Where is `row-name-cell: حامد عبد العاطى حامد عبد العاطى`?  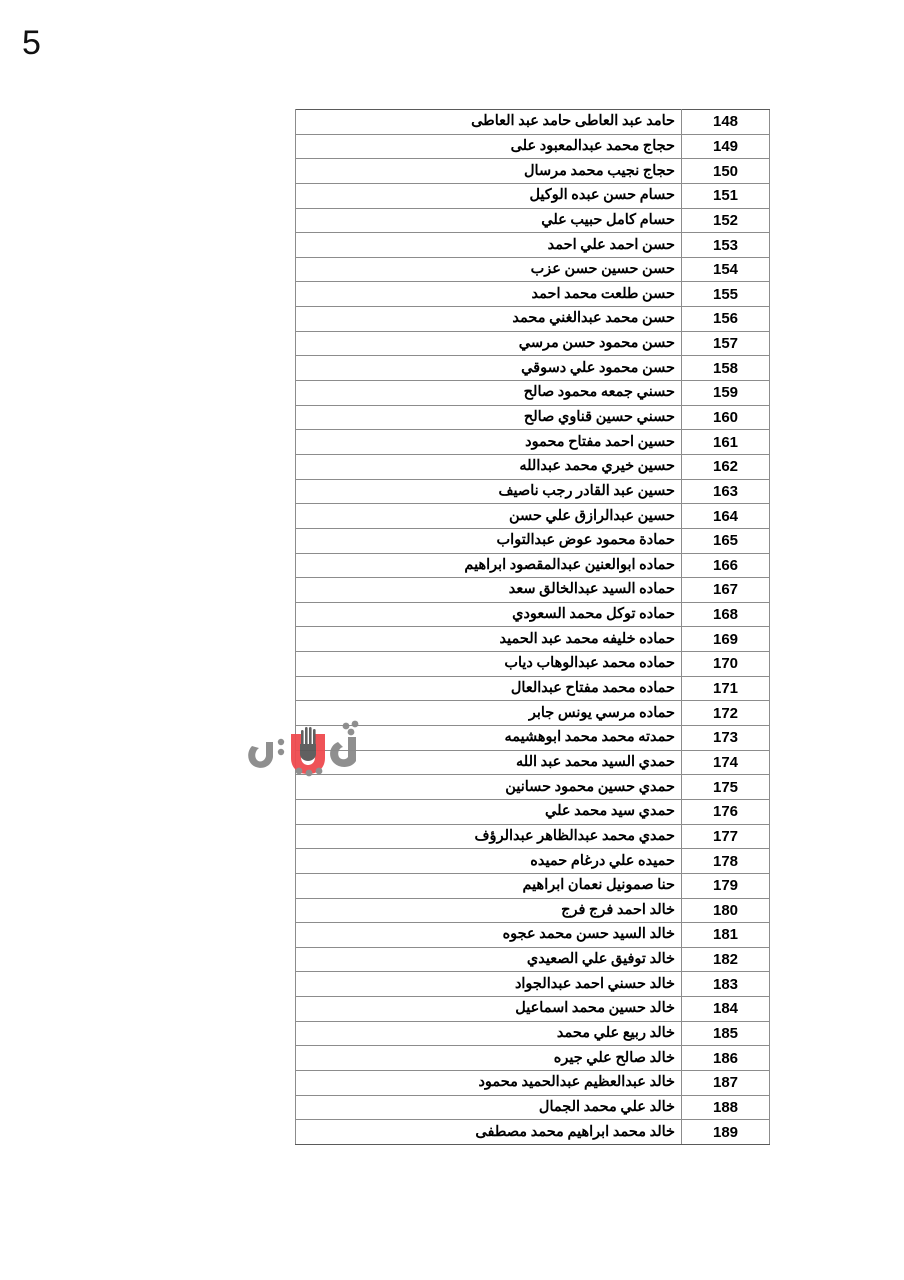
row-name-cell: حامد عبد العاطى حامد عبد العاطى is located at coordinates (488, 122).